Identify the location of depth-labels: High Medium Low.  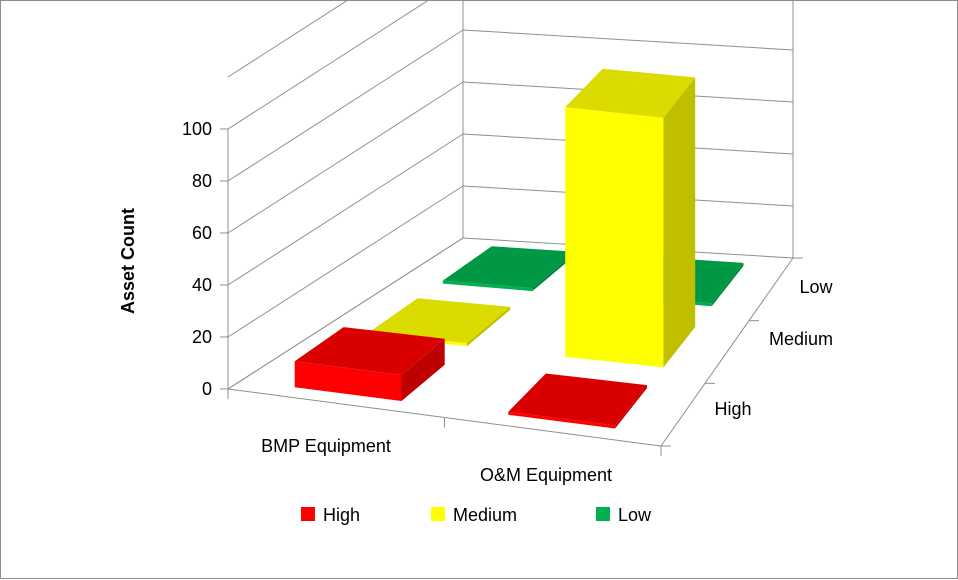
(773, 348).